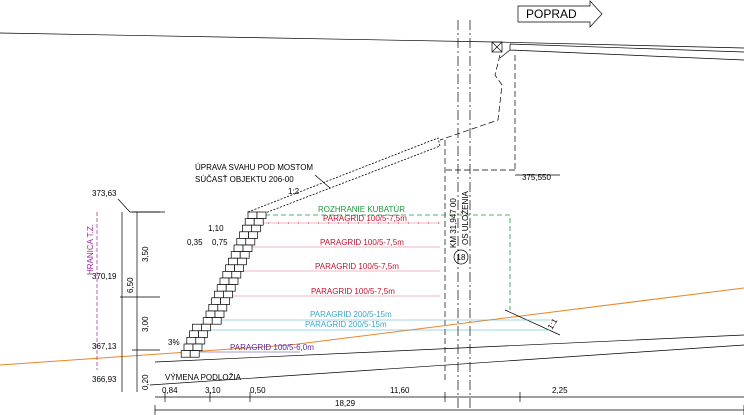 The image size is (744, 415). Describe the element at coordinates (220, 242) in the screenshot. I see `block-dim: 0,75` at that location.